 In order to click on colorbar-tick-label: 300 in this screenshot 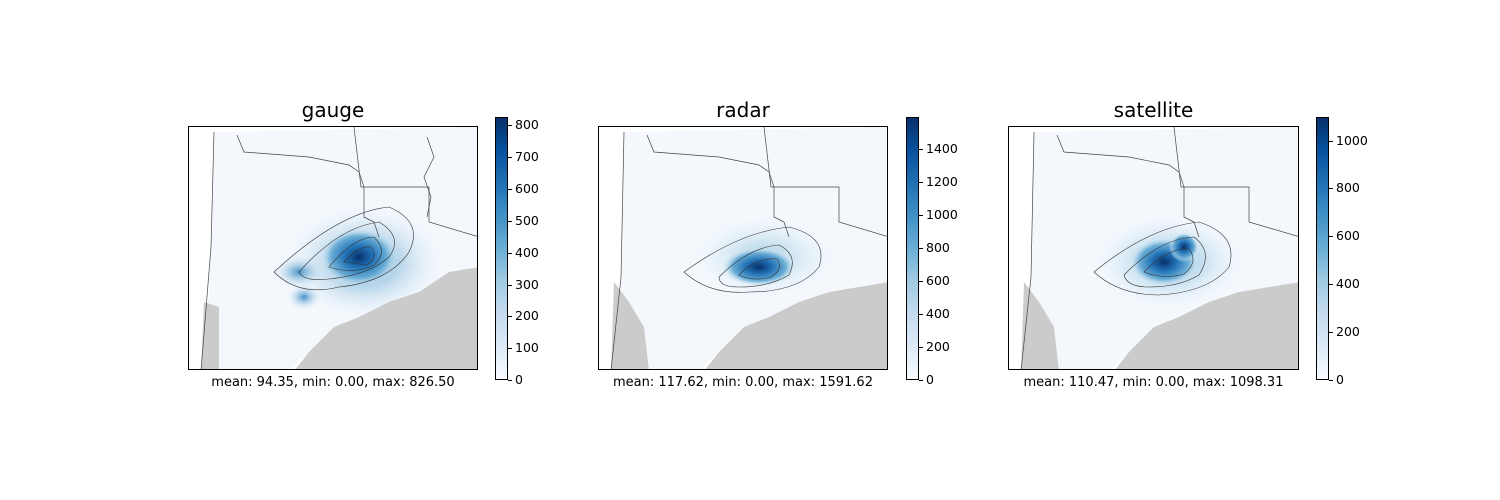, I will do `click(527, 284)`.